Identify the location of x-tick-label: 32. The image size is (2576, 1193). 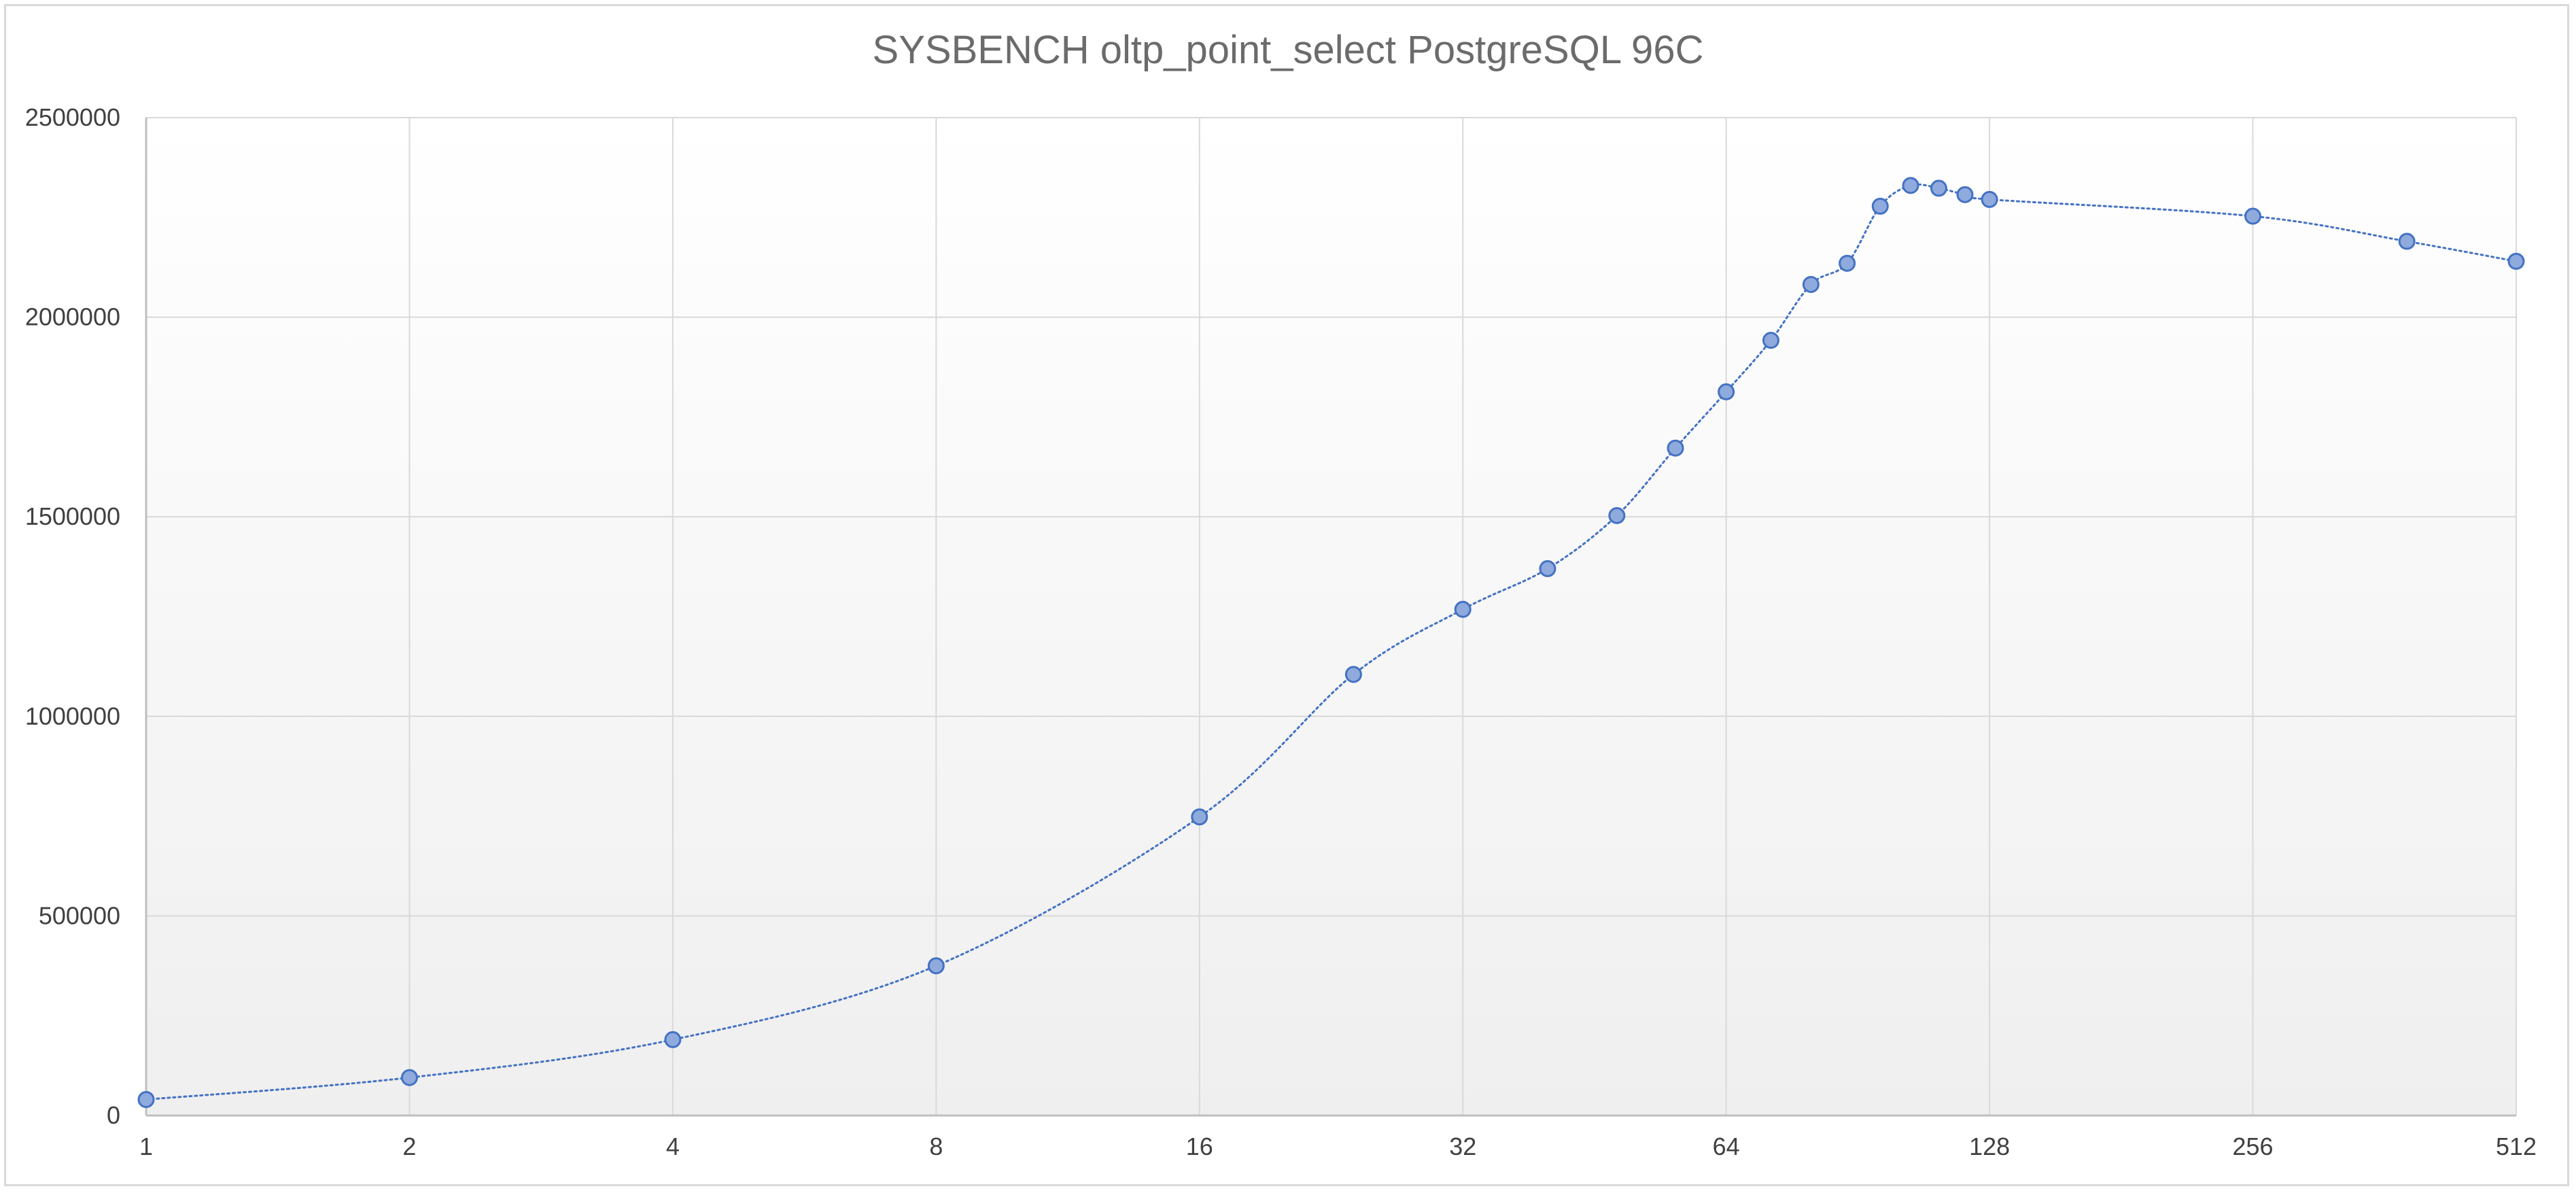
(1462, 1146).